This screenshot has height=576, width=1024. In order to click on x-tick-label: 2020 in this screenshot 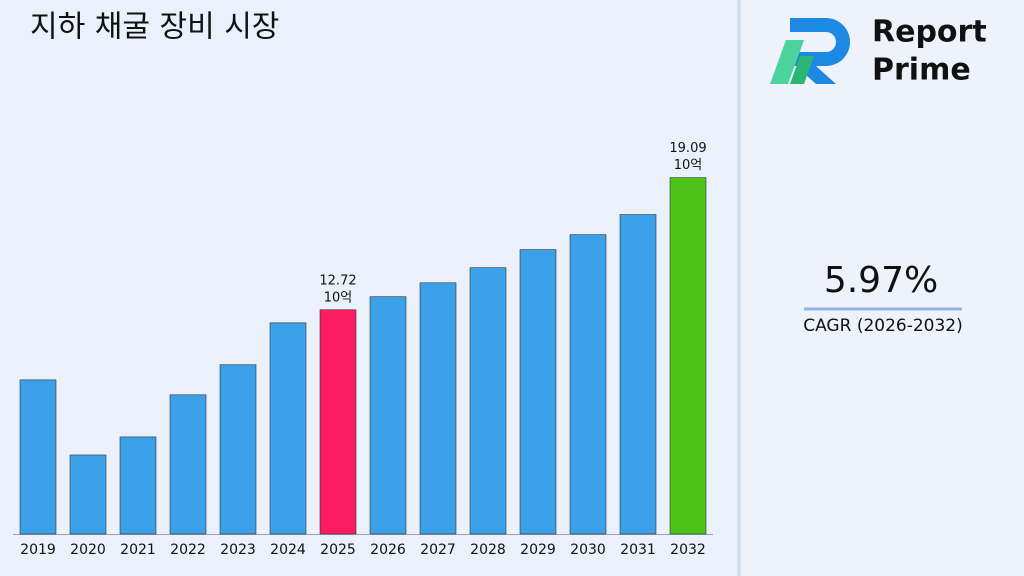, I will do `click(88, 550)`.